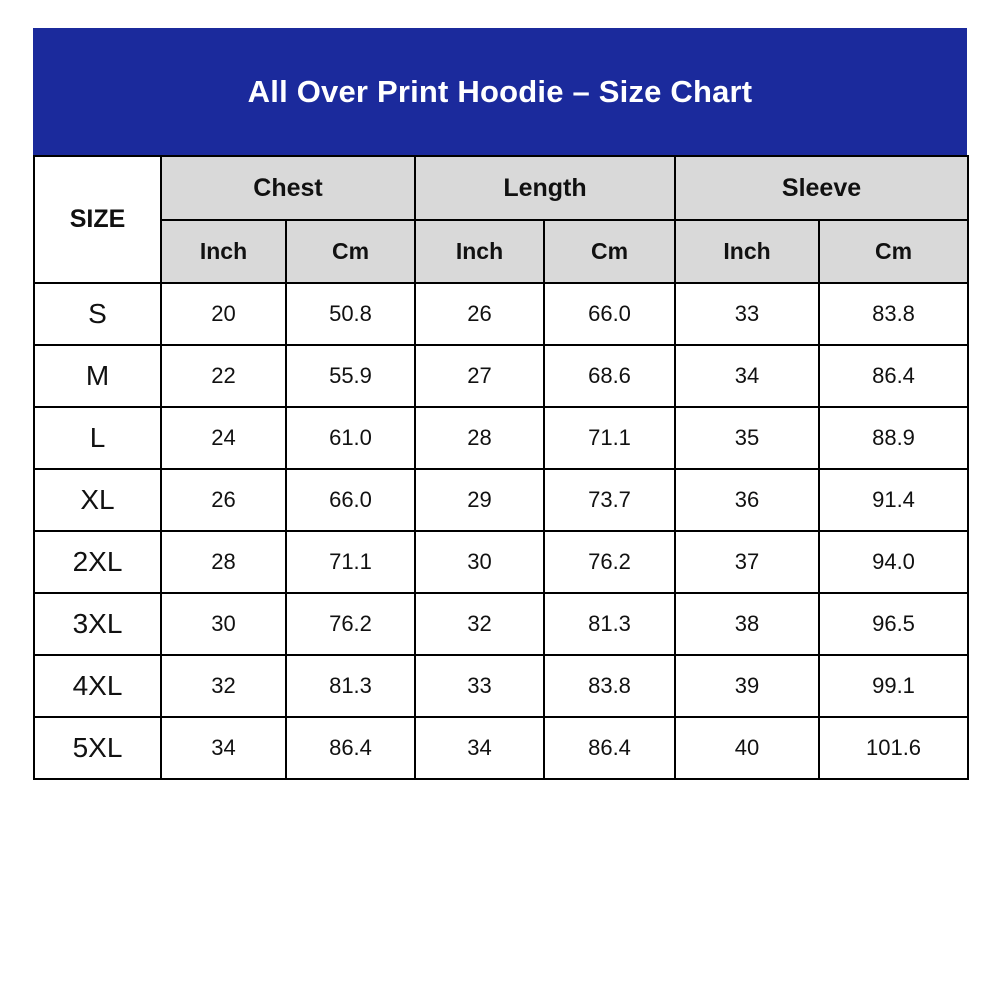 Image resolution: width=1000 pixels, height=1000 pixels. I want to click on header-length-inch: Inch, so click(479, 251).